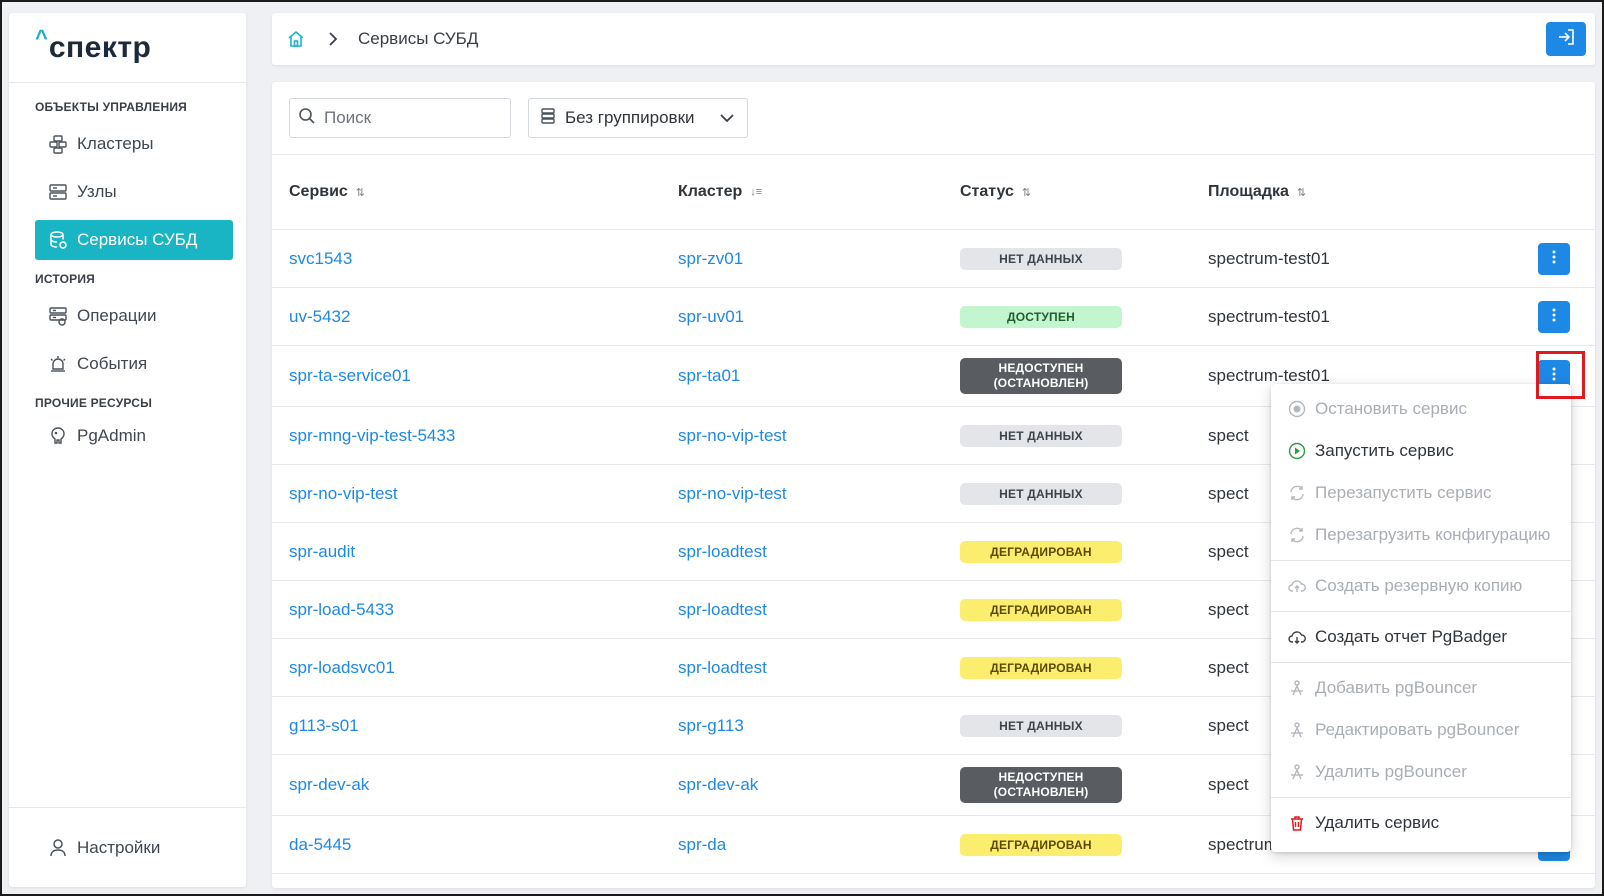  What do you see at coordinates (329, 784) in the screenshot?
I see `service-link: spr-dev-ak` at bounding box center [329, 784].